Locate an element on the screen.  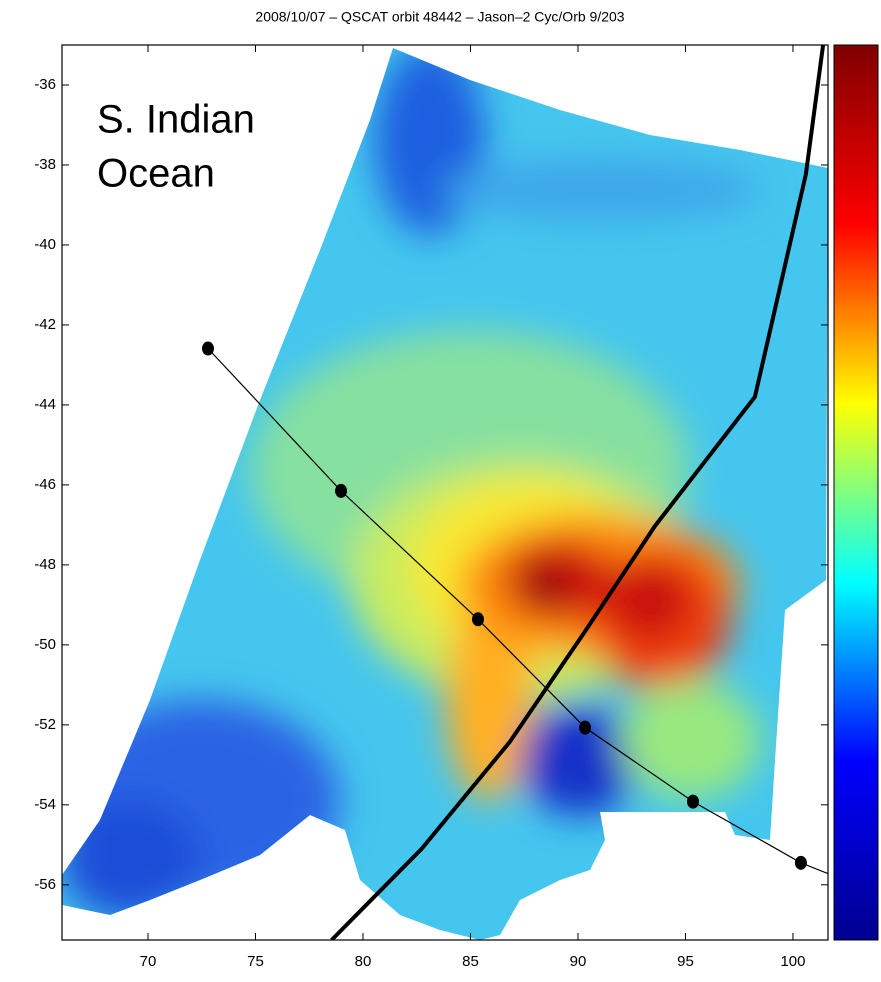
y-tick-label: -40 is located at coordinates (45, 244).